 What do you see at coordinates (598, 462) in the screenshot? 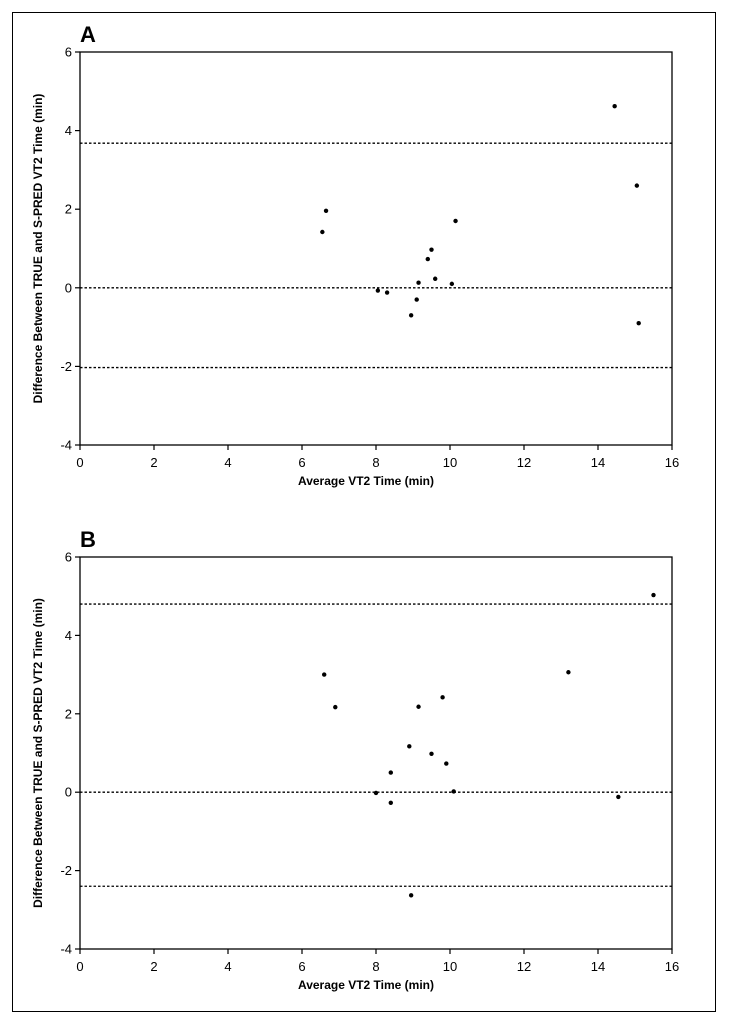
I see `panel-a-x-tick-label: 14` at bounding box center [598, 462].